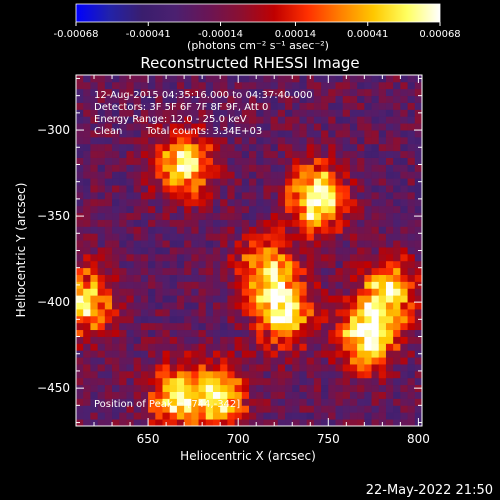 The image size is (500, 500). What do you see at coordinates (21, 250) in the screenshot?
I see `y-axis-label: Heliocentric Y (arcsec)` at bounding box center [21, 250].